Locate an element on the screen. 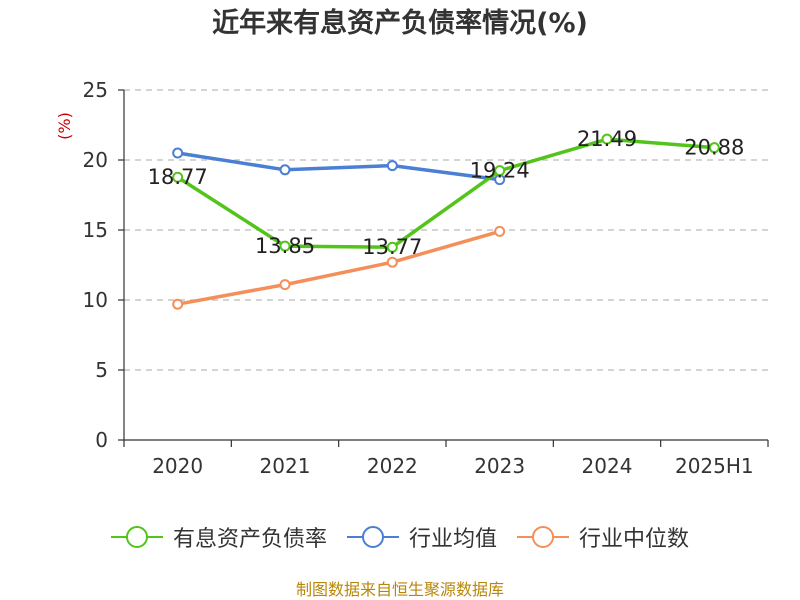 This screenshot has width=800, height=600. data-label: 13.85 is located at coordinates (285, 246).